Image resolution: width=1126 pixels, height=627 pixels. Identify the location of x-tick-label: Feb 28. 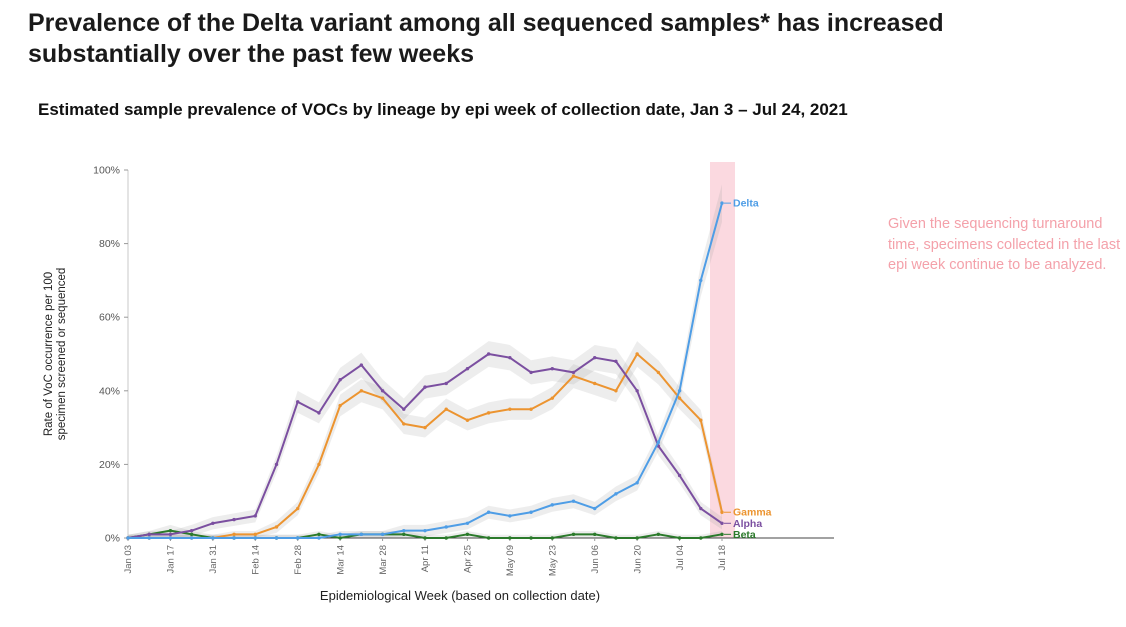
(298, 560).